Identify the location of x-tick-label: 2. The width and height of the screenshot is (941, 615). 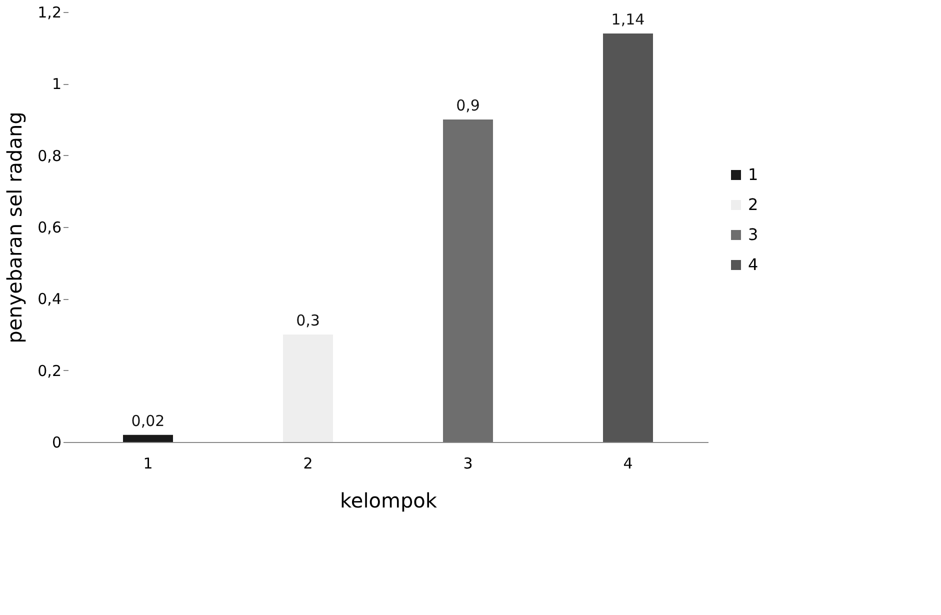
(308, 463).